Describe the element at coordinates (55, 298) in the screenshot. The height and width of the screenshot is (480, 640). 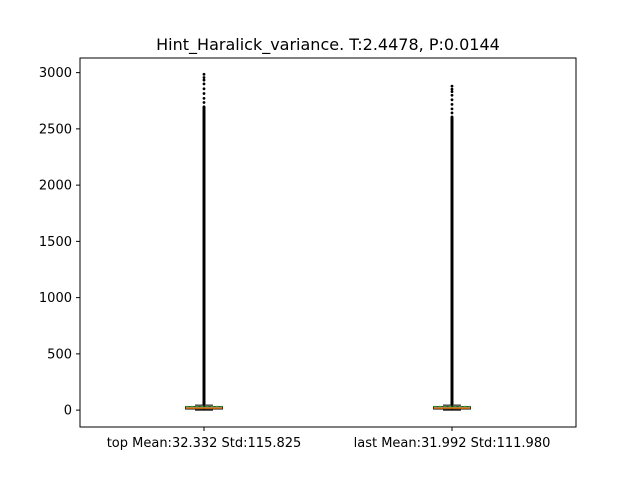
I see `y-tick-label: 1000` at that location.